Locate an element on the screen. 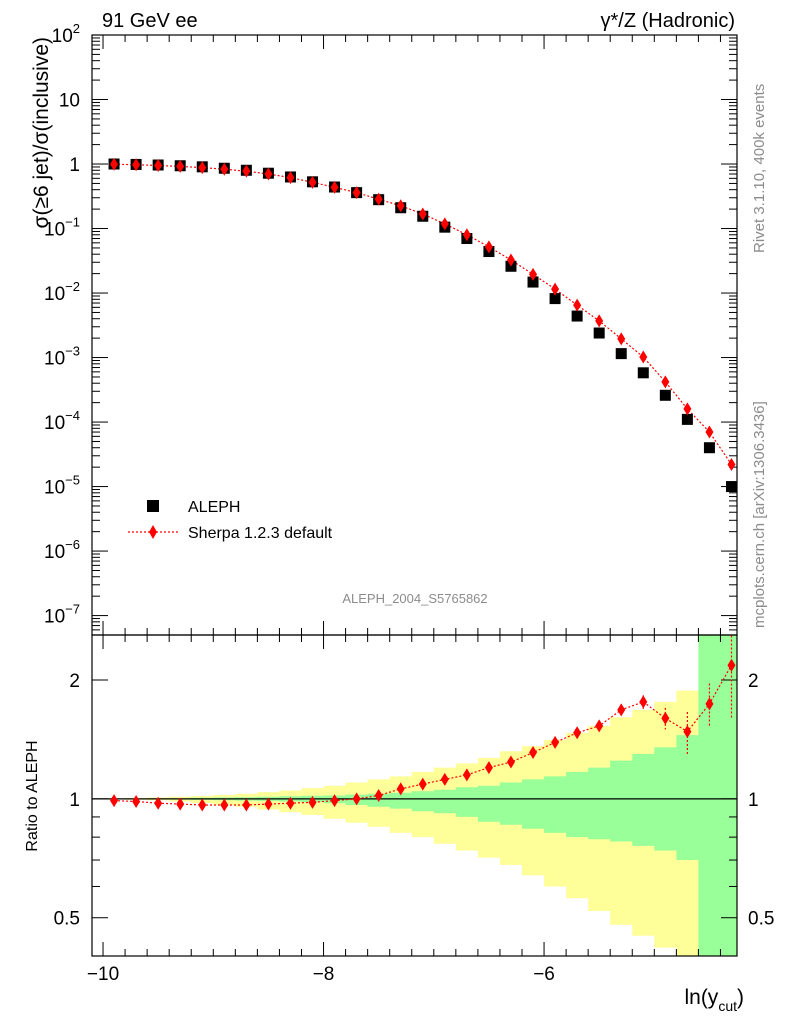 The height and width of the screenshot is (1024, 786). legend-label-sherpa: Sherpa 1.2.3 default is located at coordinates (260, 533).